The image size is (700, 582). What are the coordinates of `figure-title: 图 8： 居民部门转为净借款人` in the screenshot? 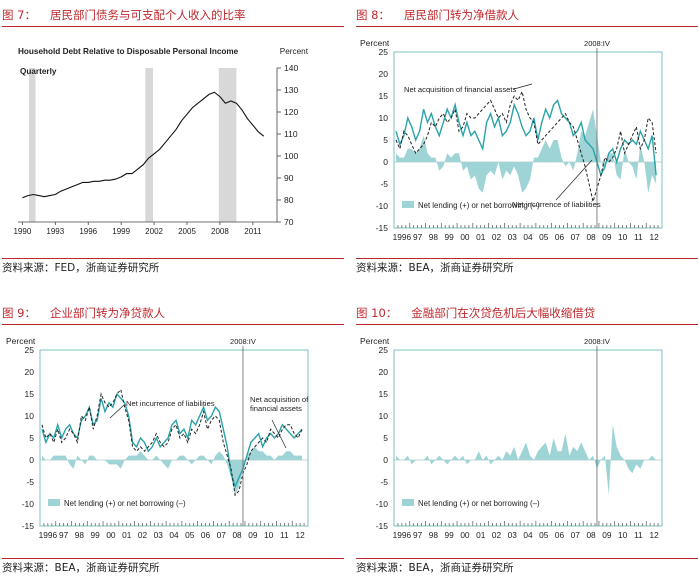 It's located at (527, 16).